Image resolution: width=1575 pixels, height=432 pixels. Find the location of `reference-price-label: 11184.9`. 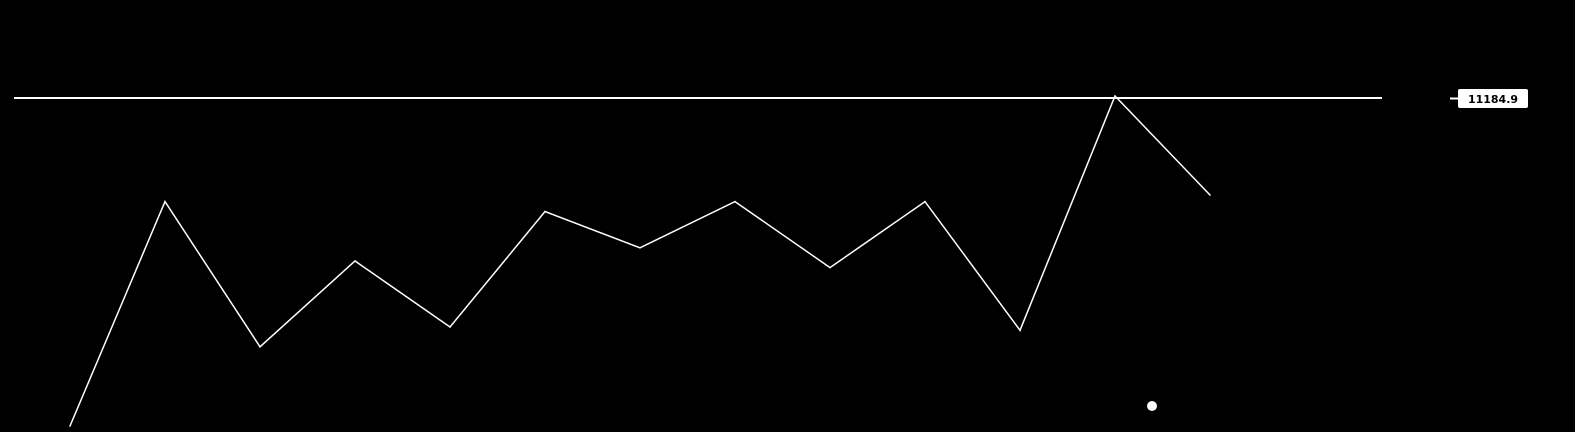

reference-price-label: 11184.9 is located at coordinates (1493, 99).